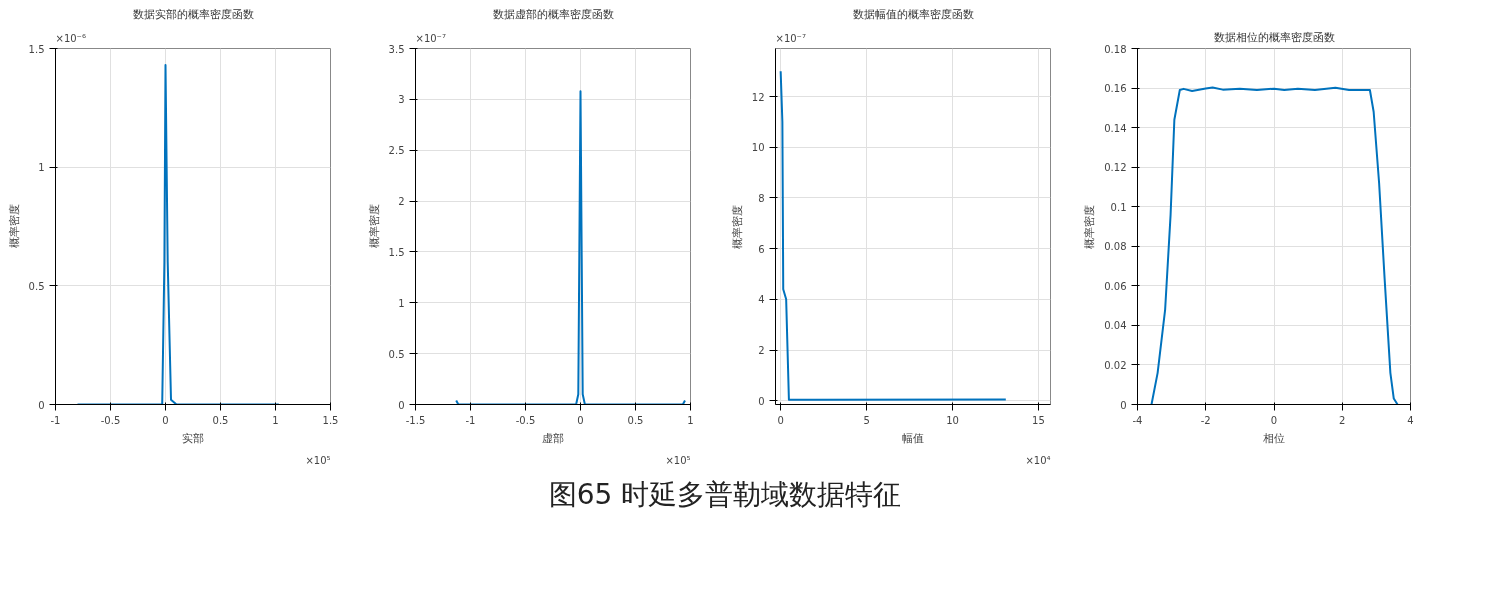  Describe the element at coordinates (1115, 168) in the screenshot. I see `y-tick-label: 0.12` at that location.